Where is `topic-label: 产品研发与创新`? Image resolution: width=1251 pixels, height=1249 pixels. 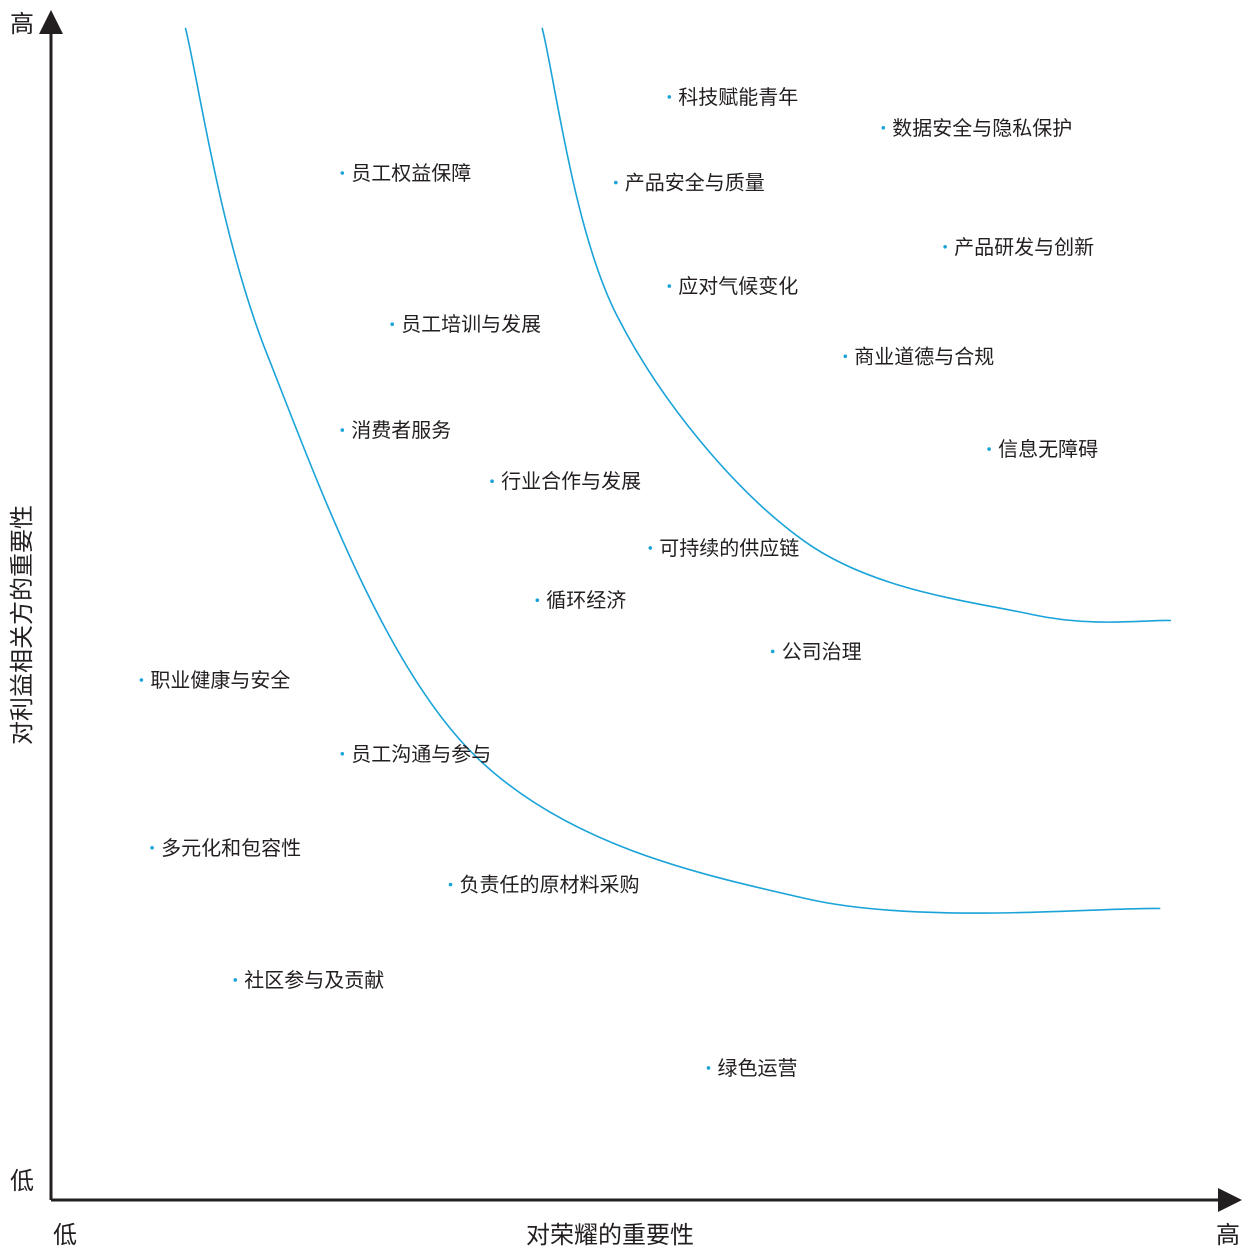 topic-label: 产品研发与创新 is located at coordinates (1024, 247).